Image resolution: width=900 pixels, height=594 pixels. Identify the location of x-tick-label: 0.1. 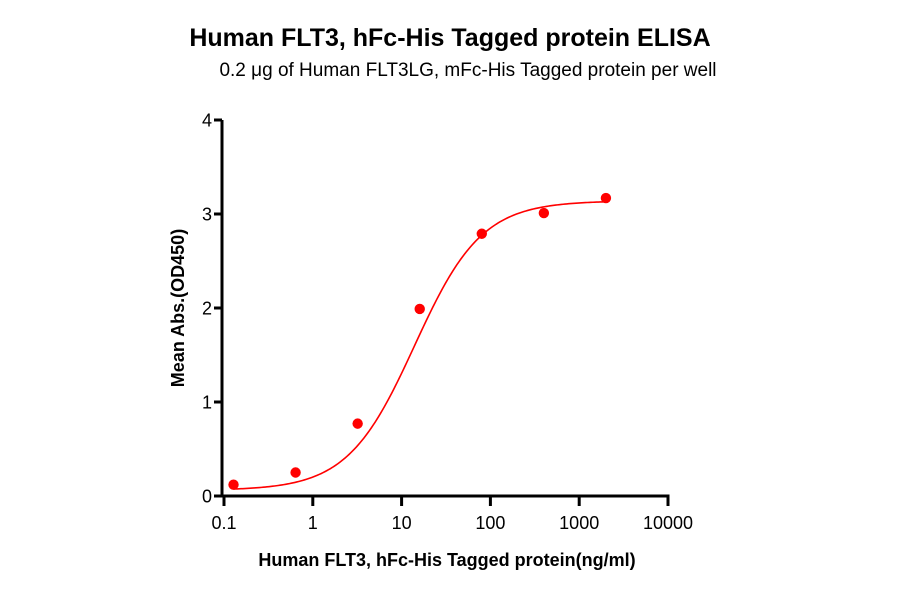
(223, 523).